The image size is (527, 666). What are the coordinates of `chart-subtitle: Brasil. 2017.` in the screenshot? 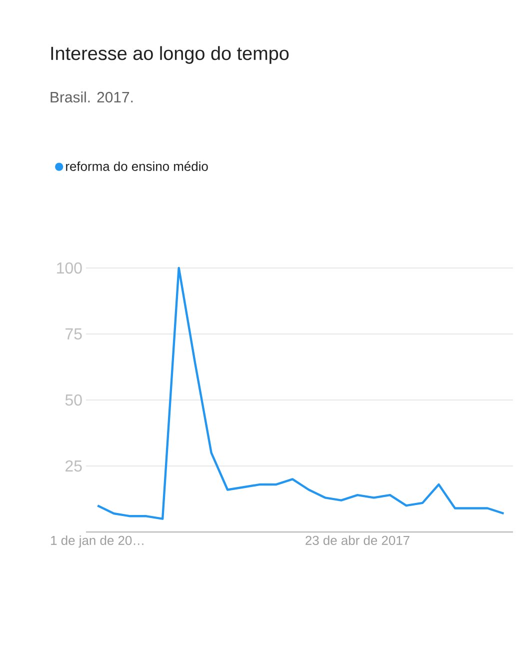 It's located at (91, 97).